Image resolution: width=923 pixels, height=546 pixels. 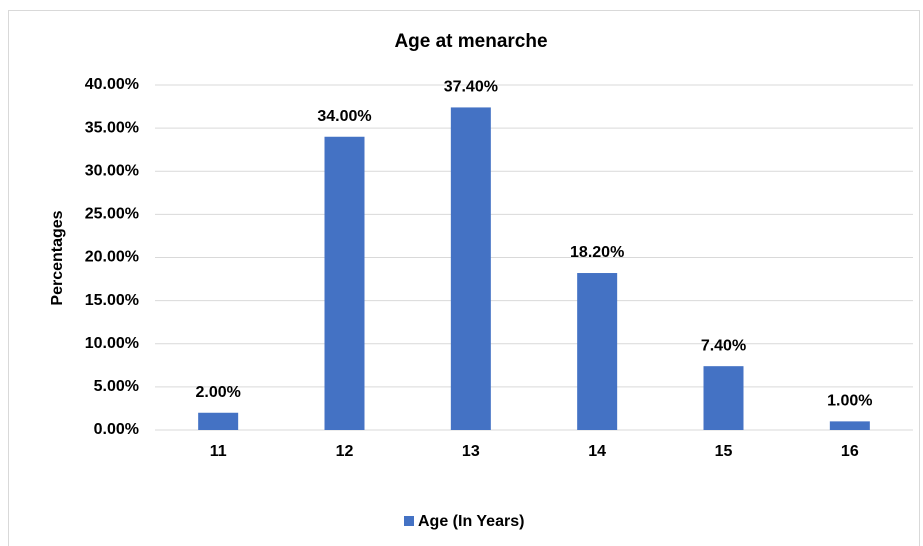 What do you see at coordinates (597, 252) in the screenshot?
I see `data-label: 18.20%` at bounding box center [597, 252].